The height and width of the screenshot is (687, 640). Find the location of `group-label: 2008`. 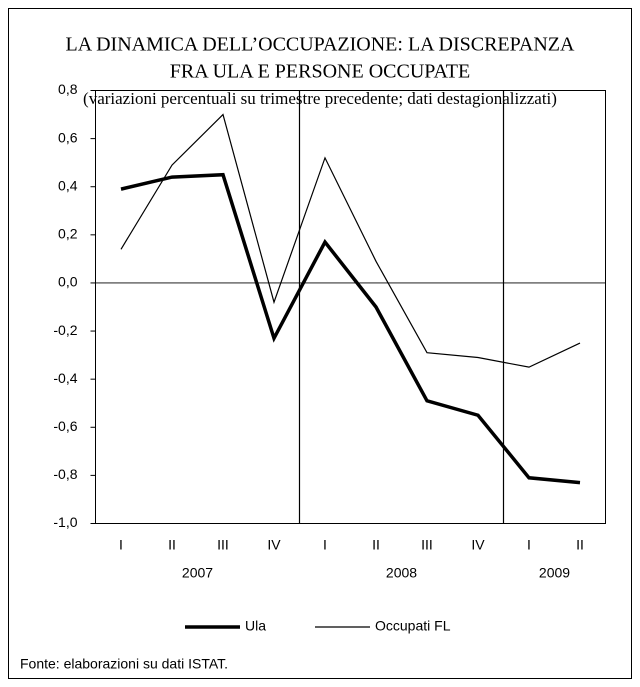

group-label: 2008 is located at coordinates (401, 573).